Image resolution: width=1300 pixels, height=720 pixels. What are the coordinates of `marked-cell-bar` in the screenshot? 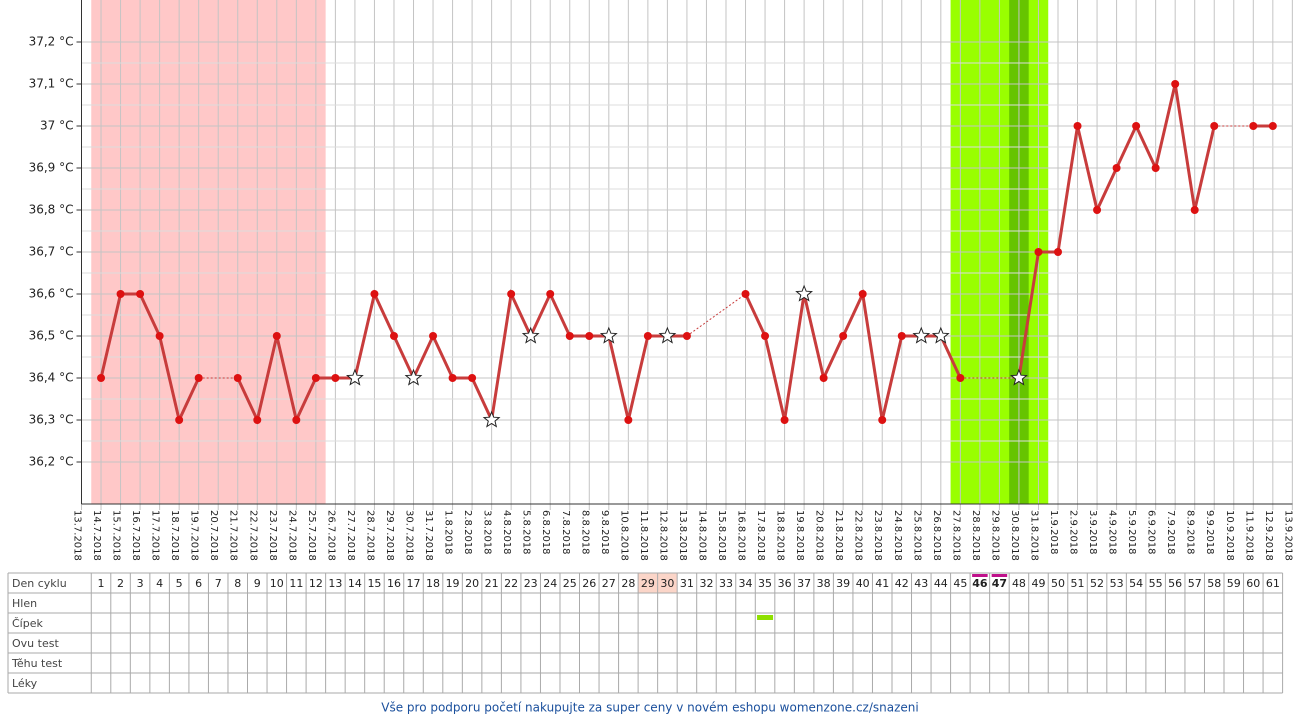 It's located at (980, 575).